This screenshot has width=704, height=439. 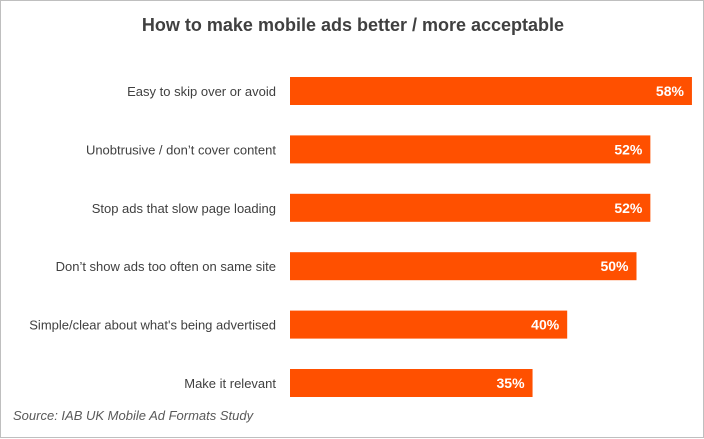 What do you see at coordinates (201, 91) in the screenshot?
I see `category-label: Easy to skip over or avoid` at bounding box center [201, 91].